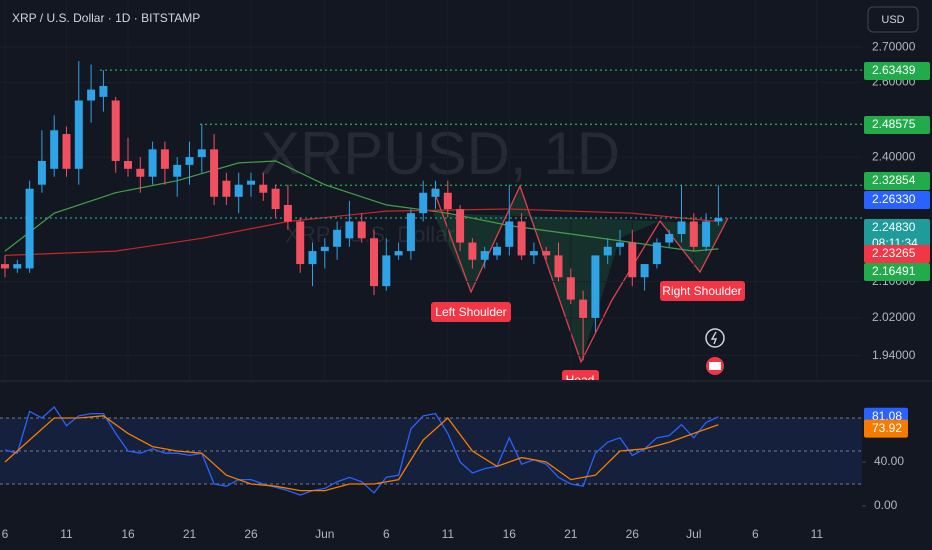  Describe the element at coordinates (894, 199) in the screenshot. I see `price-label: 2.26330` at that location.